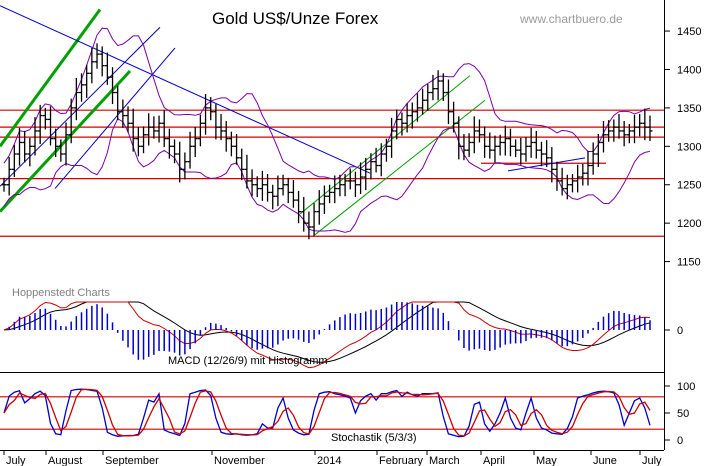 This screenshot has height=466, width=723. Describe the element at coordinates (327, 412) in the screenshot. I see `stoch-d-line` at that location.